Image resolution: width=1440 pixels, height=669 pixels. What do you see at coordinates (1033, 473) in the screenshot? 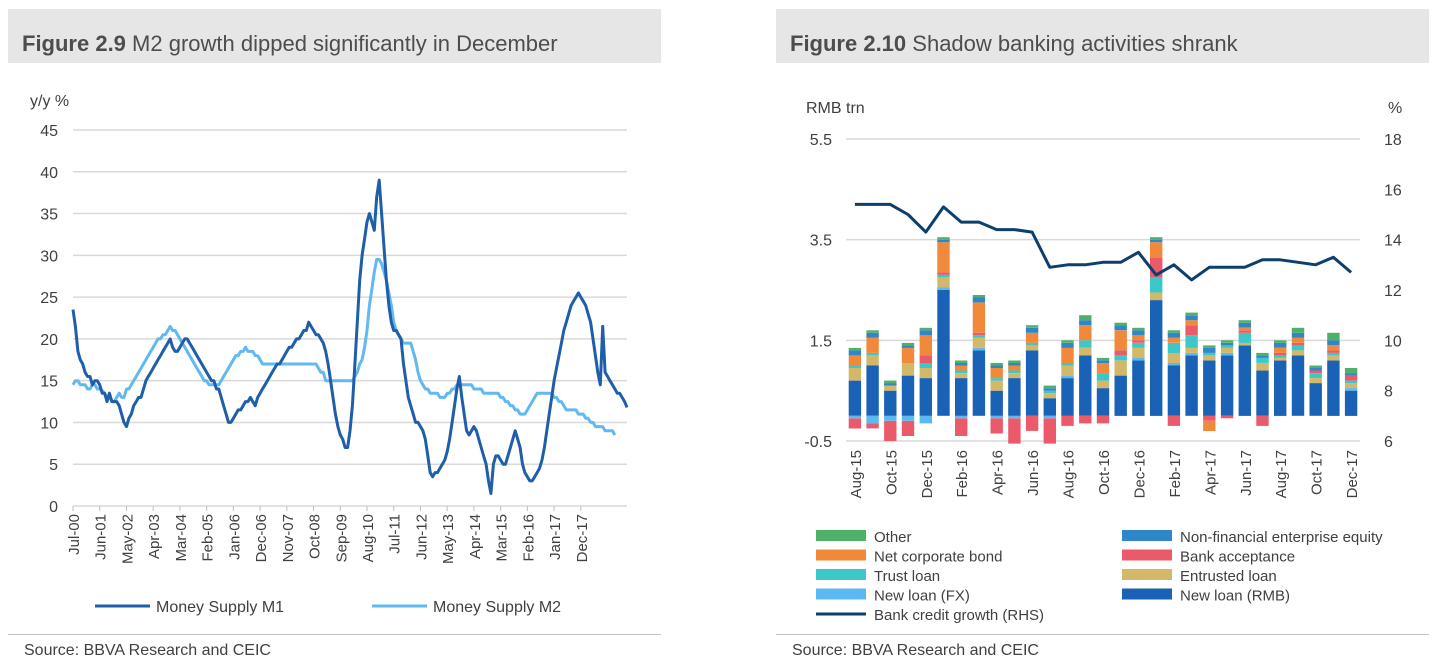
I see `x-tick-label: Jun-16` at bounding box center [1033, 473].